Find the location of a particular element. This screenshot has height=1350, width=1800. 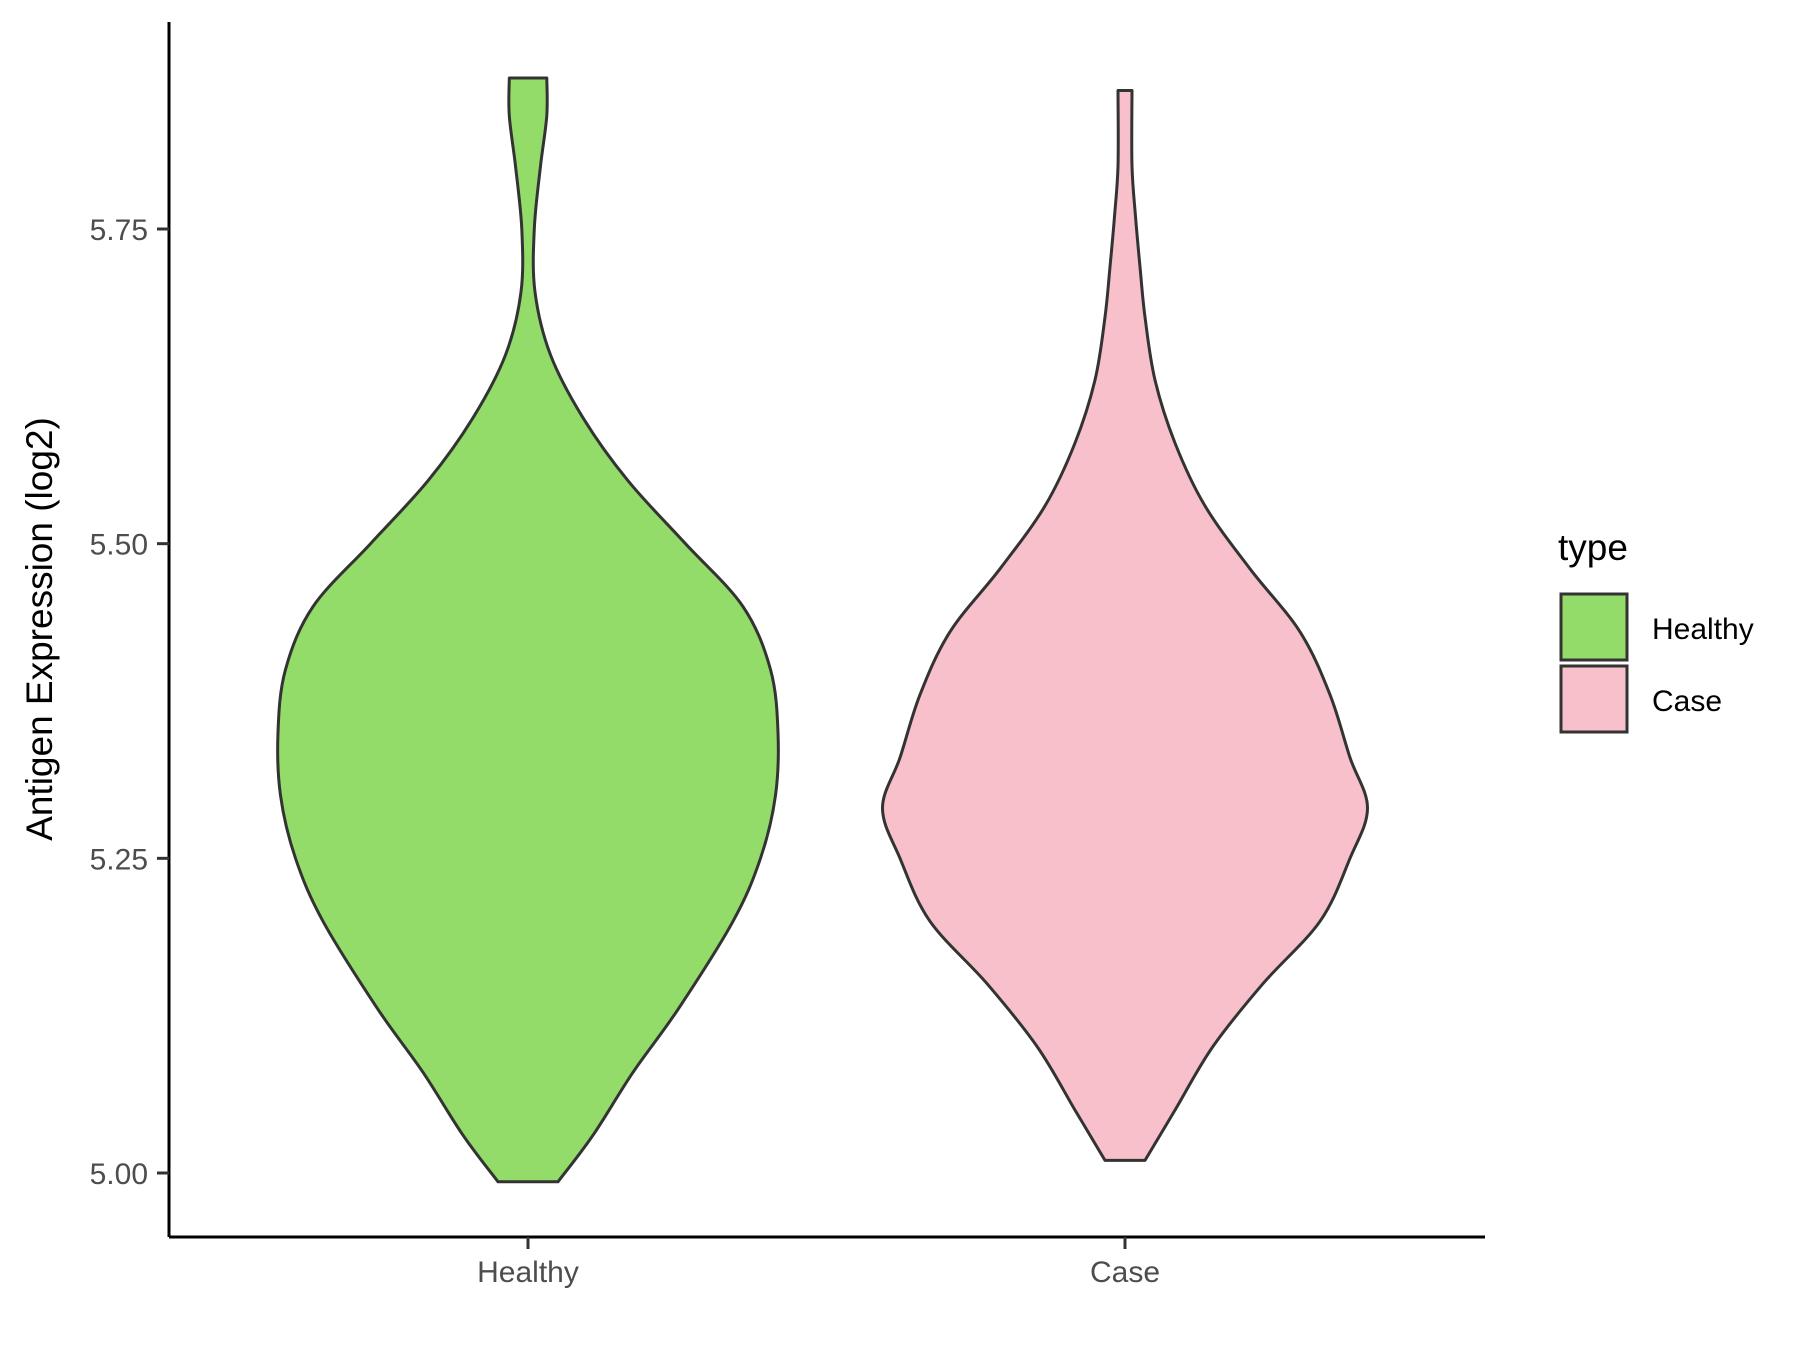

y-tick-label: 5.75 is located at coordinates (119, 230).